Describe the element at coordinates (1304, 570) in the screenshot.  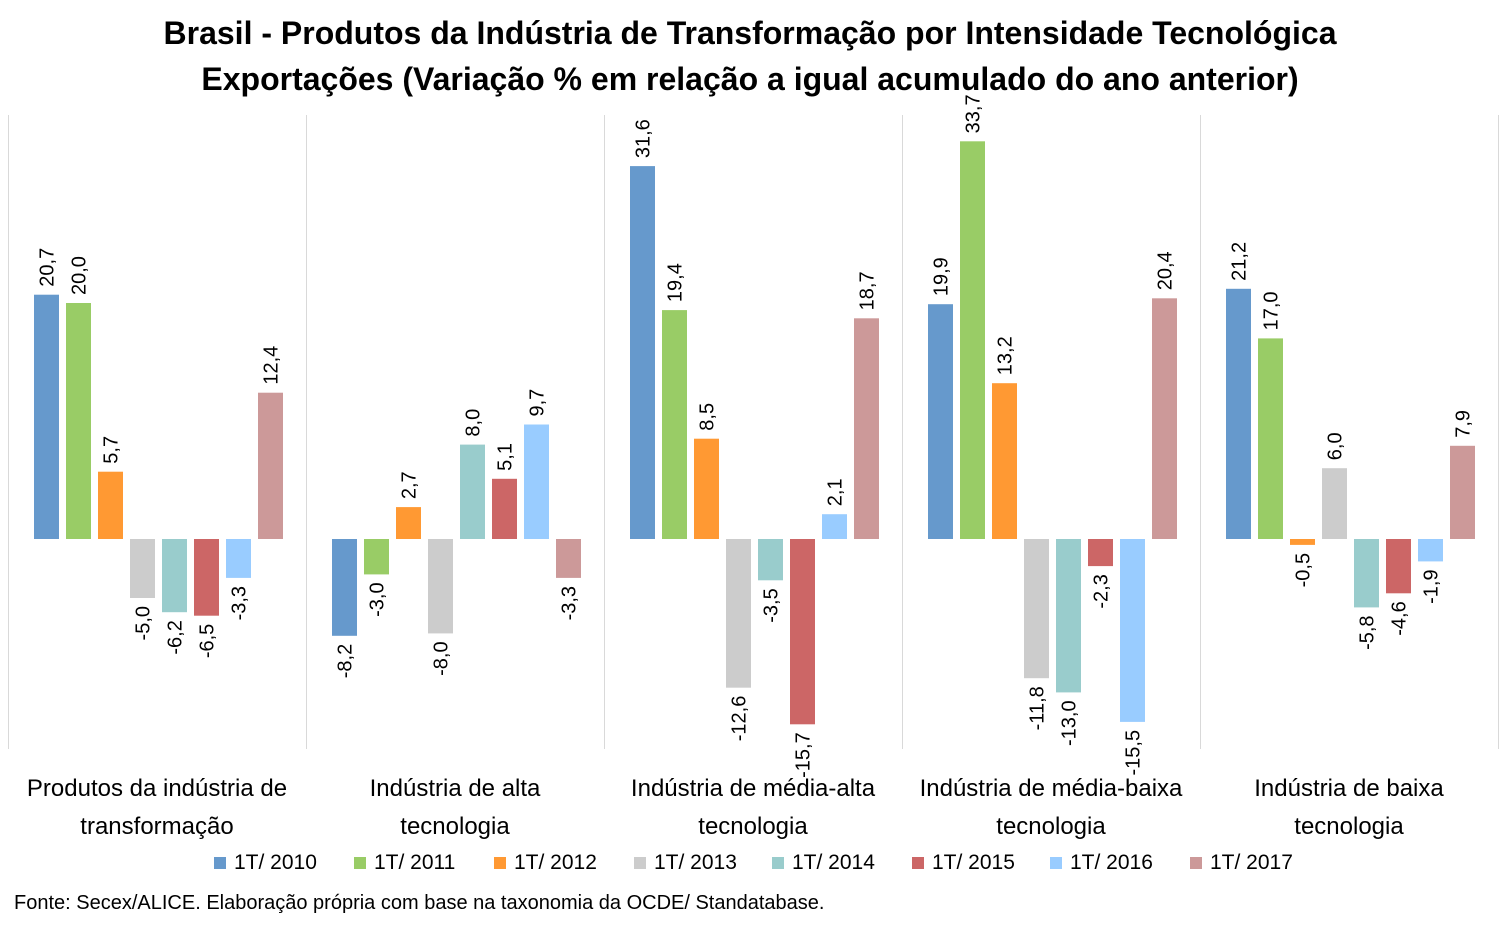
I see `data-label: -0,5` at that location.